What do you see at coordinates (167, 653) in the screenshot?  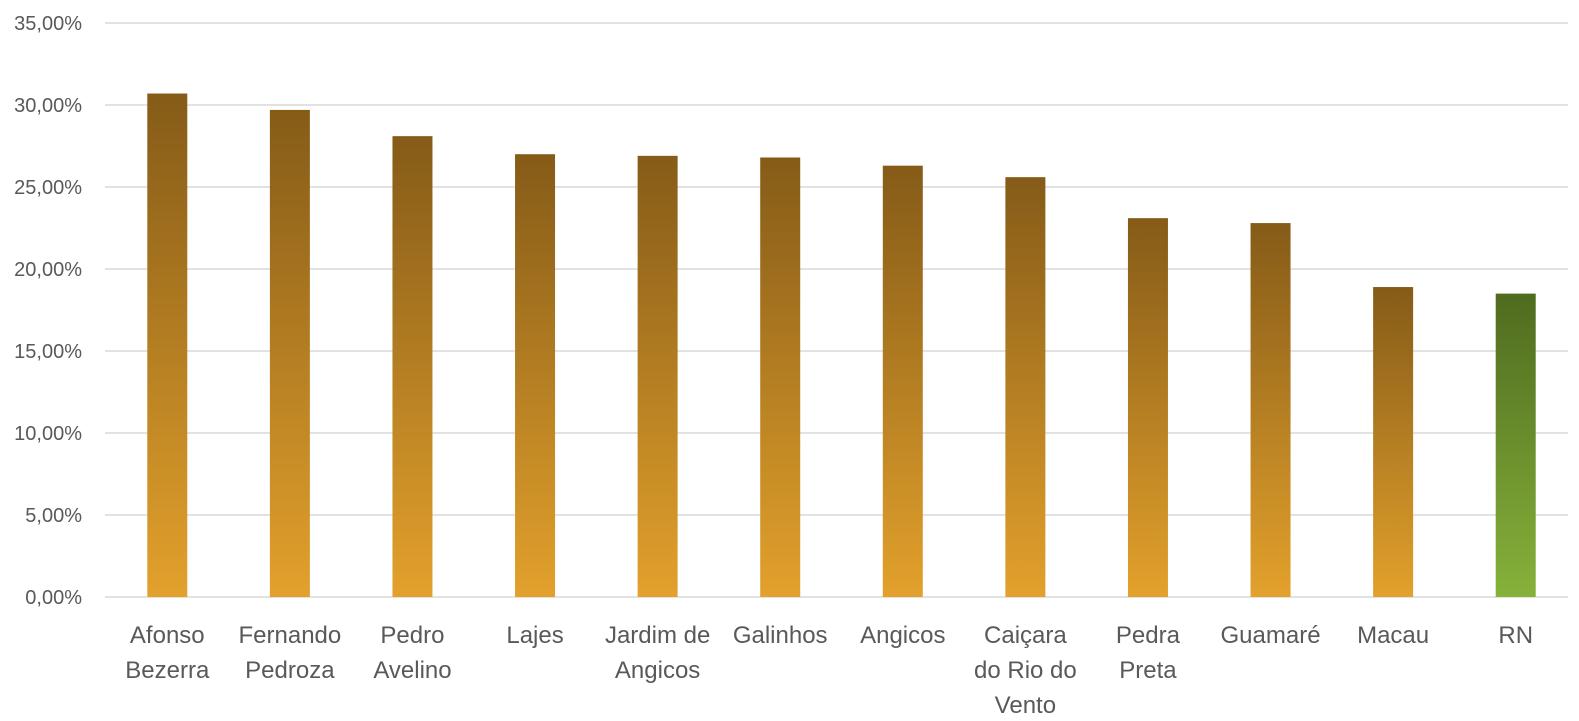 I see `x-tick-label: Afonso Bezerra` at bounding box center [167, 653].